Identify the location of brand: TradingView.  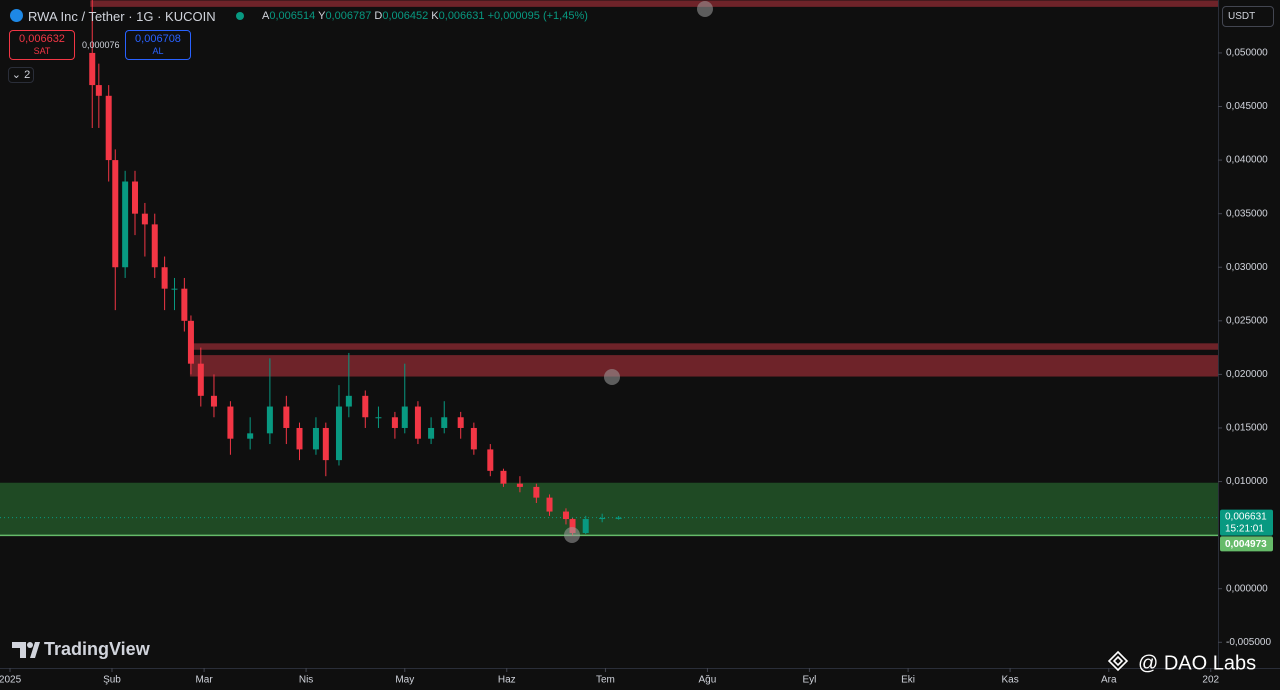
(97, 649).